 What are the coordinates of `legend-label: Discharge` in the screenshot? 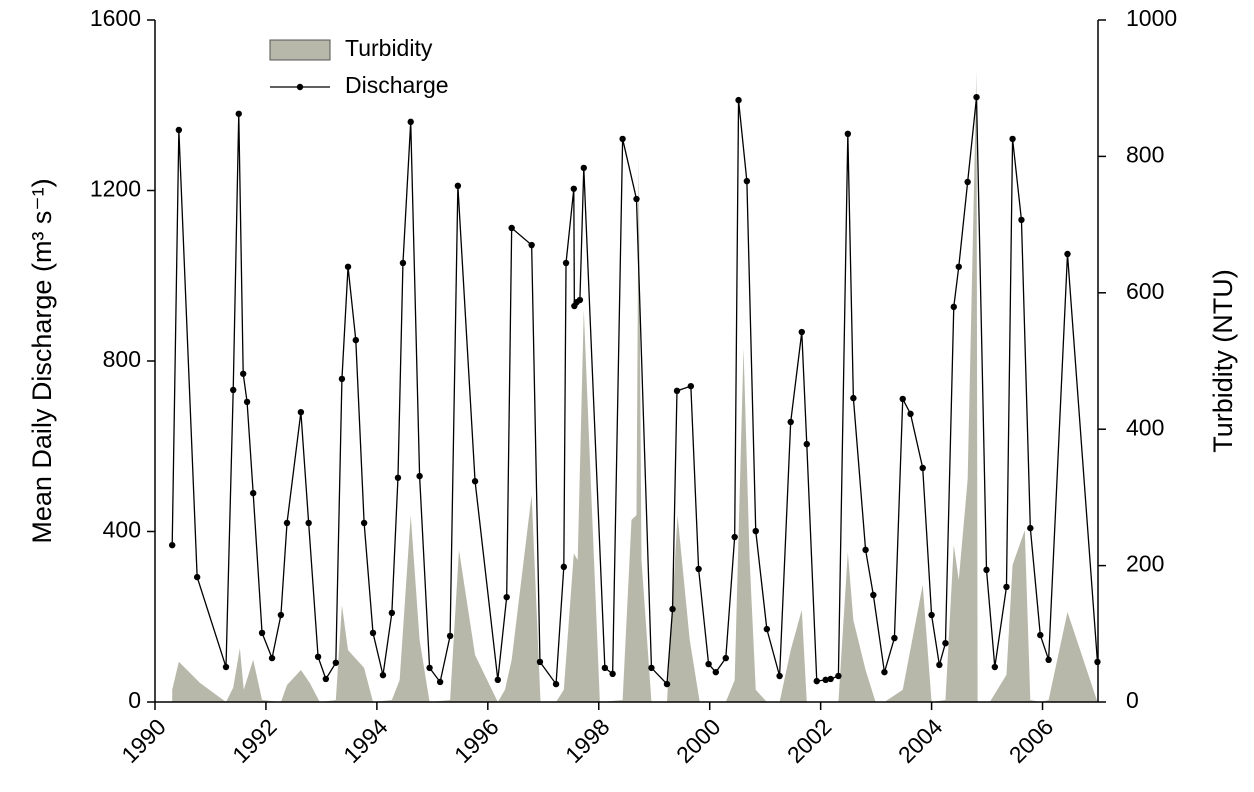 It's located at (397, 85).